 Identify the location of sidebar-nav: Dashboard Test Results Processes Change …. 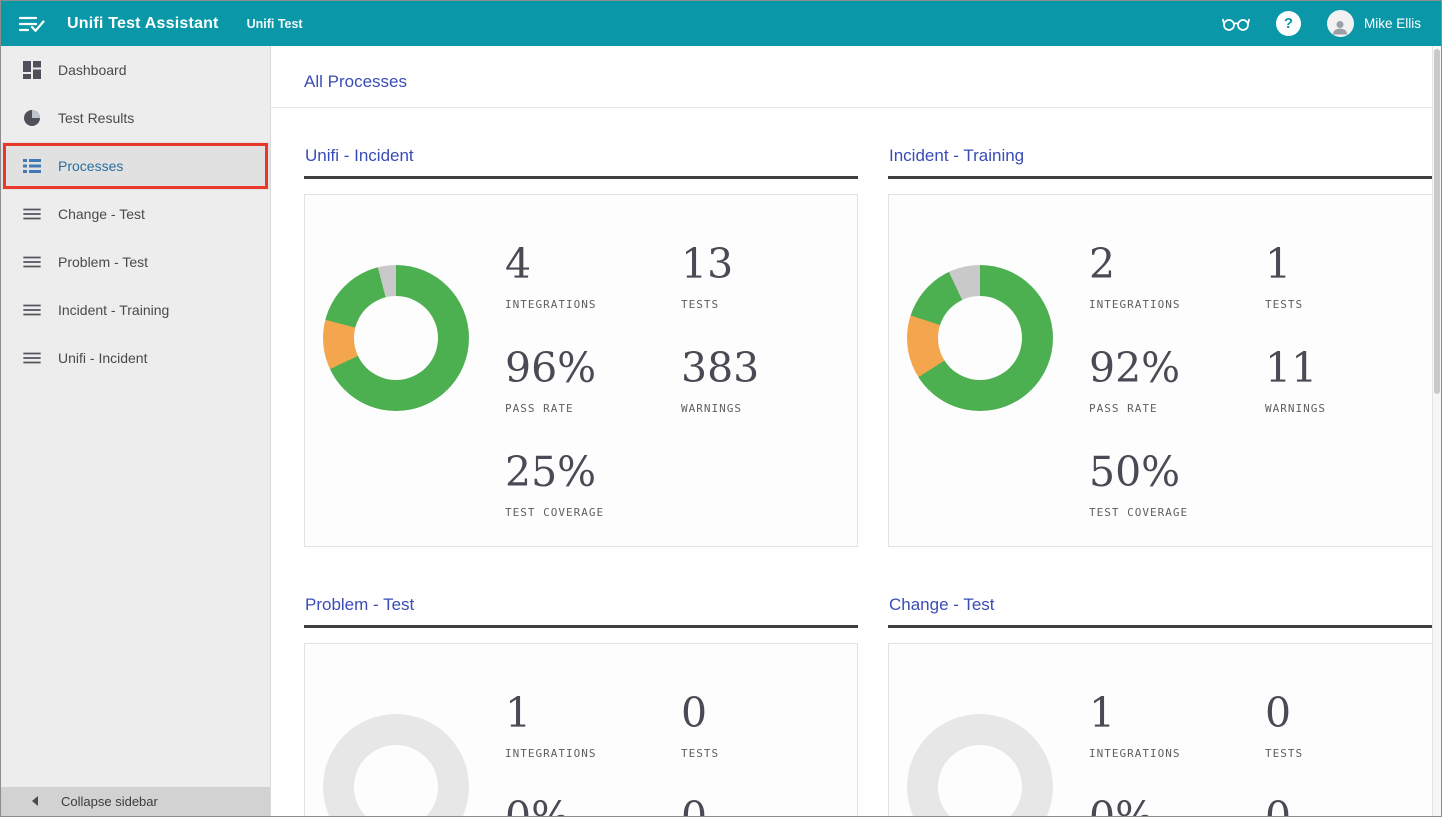
(135, 214).